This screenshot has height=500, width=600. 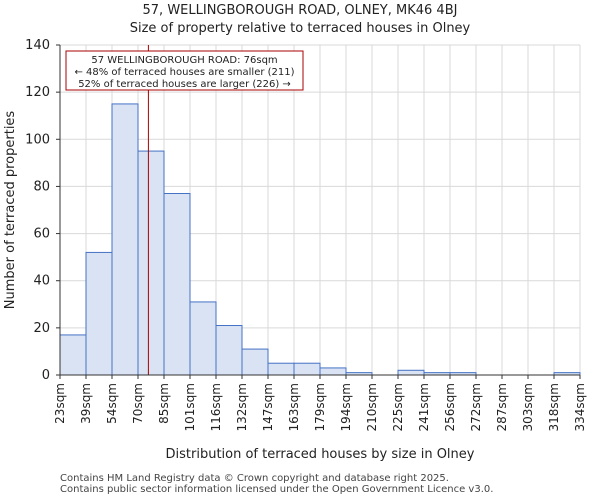 What do you see at coordinates (46, 375) in the screenshot?
I see `y-tick-label: 0` at bounding box center [46, 375].